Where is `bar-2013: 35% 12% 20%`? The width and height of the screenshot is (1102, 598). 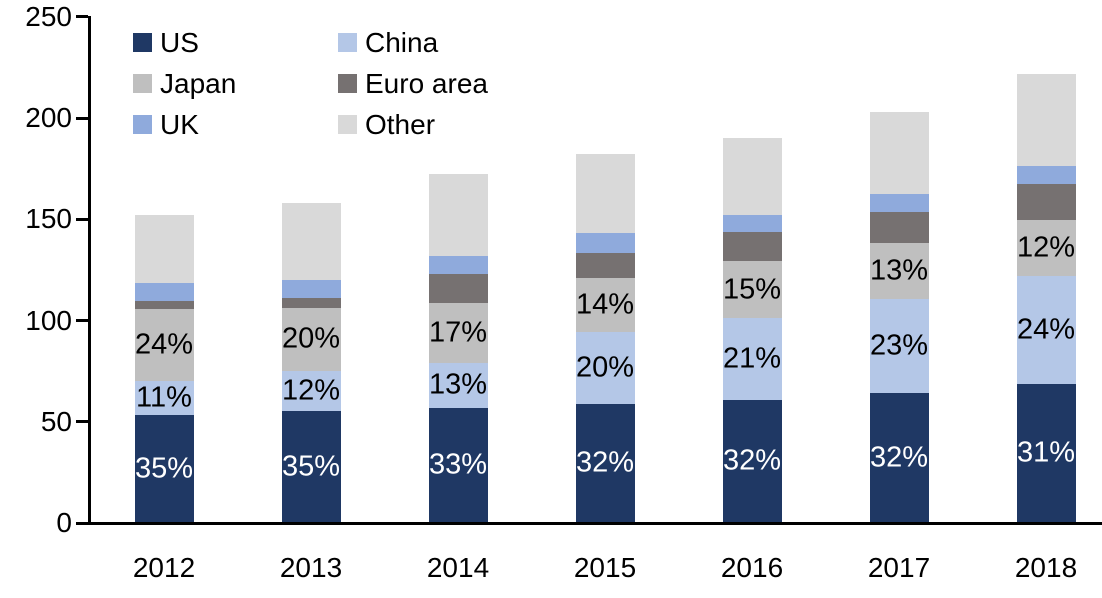 bar-2013: 35% 12% 20% is located at coordinates (311, 261).